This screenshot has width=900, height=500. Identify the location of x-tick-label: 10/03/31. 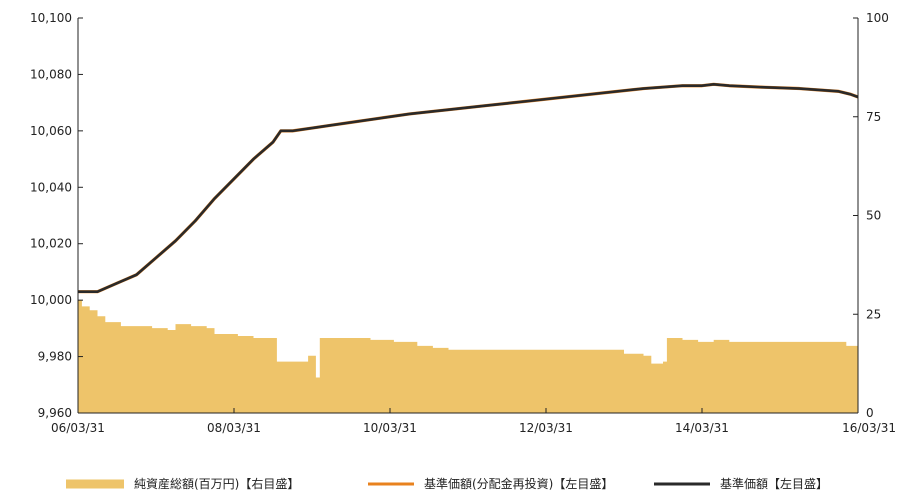
(390, 428).